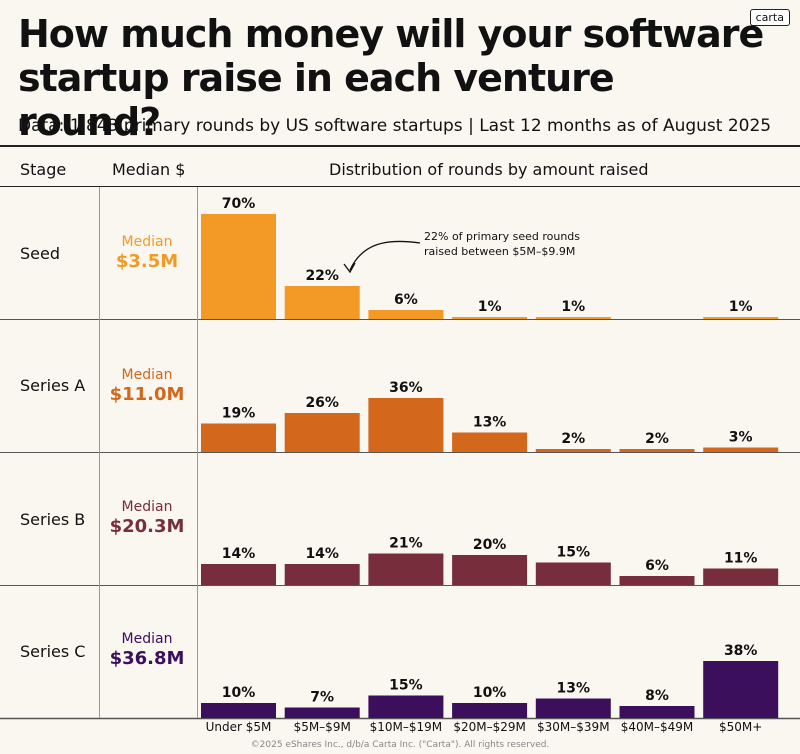  I want to click on bar-label: 11%, so click(741, 559).